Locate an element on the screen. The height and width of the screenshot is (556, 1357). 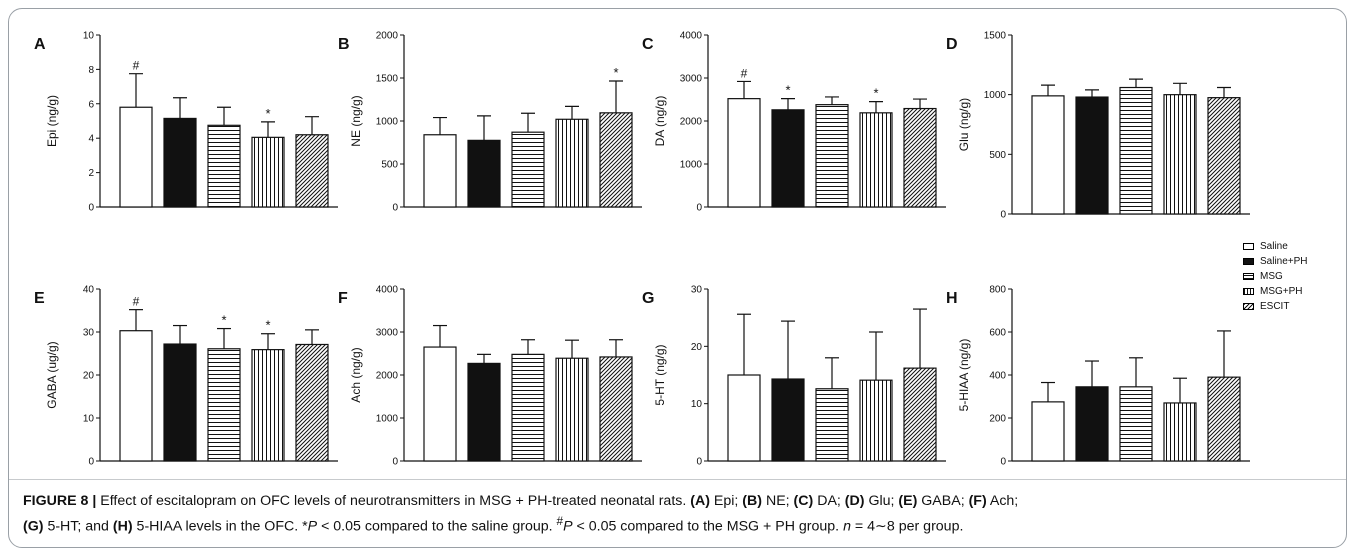
y-tick-label-g: 0 is located at coordinates (699, 462).